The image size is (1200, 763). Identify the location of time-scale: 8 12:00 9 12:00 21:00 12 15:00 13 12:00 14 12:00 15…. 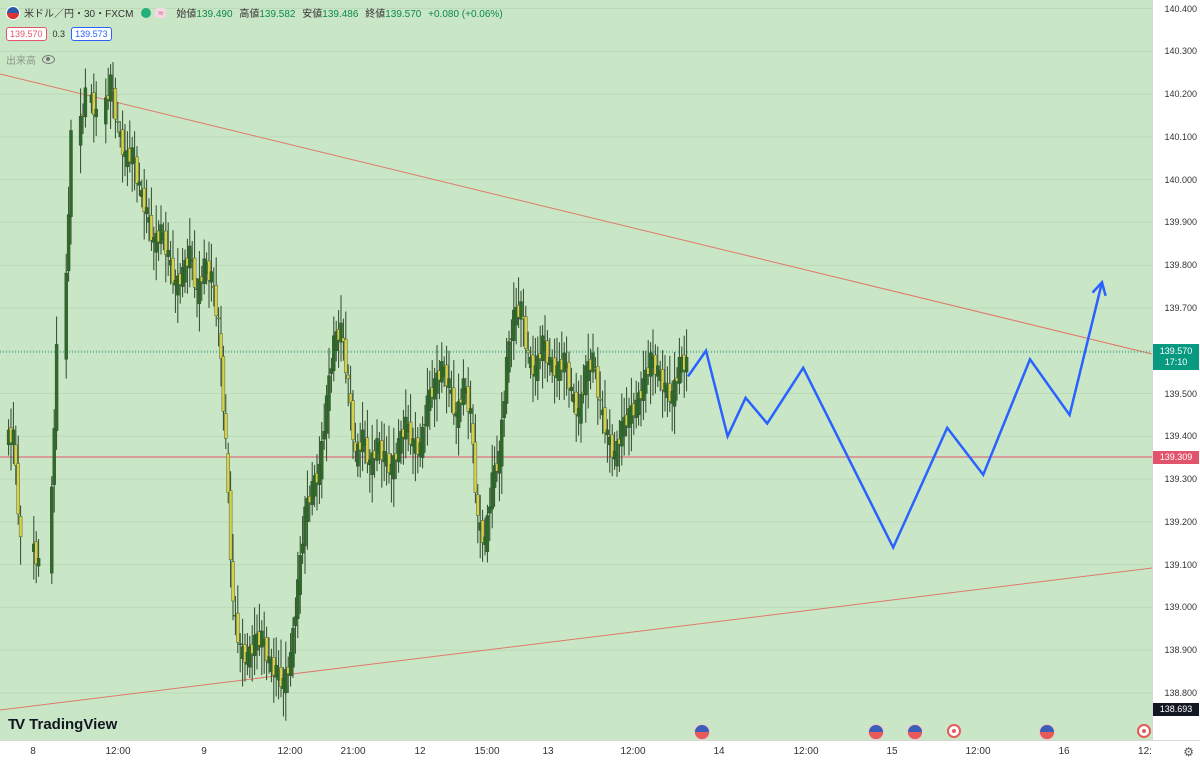
(600, 751).